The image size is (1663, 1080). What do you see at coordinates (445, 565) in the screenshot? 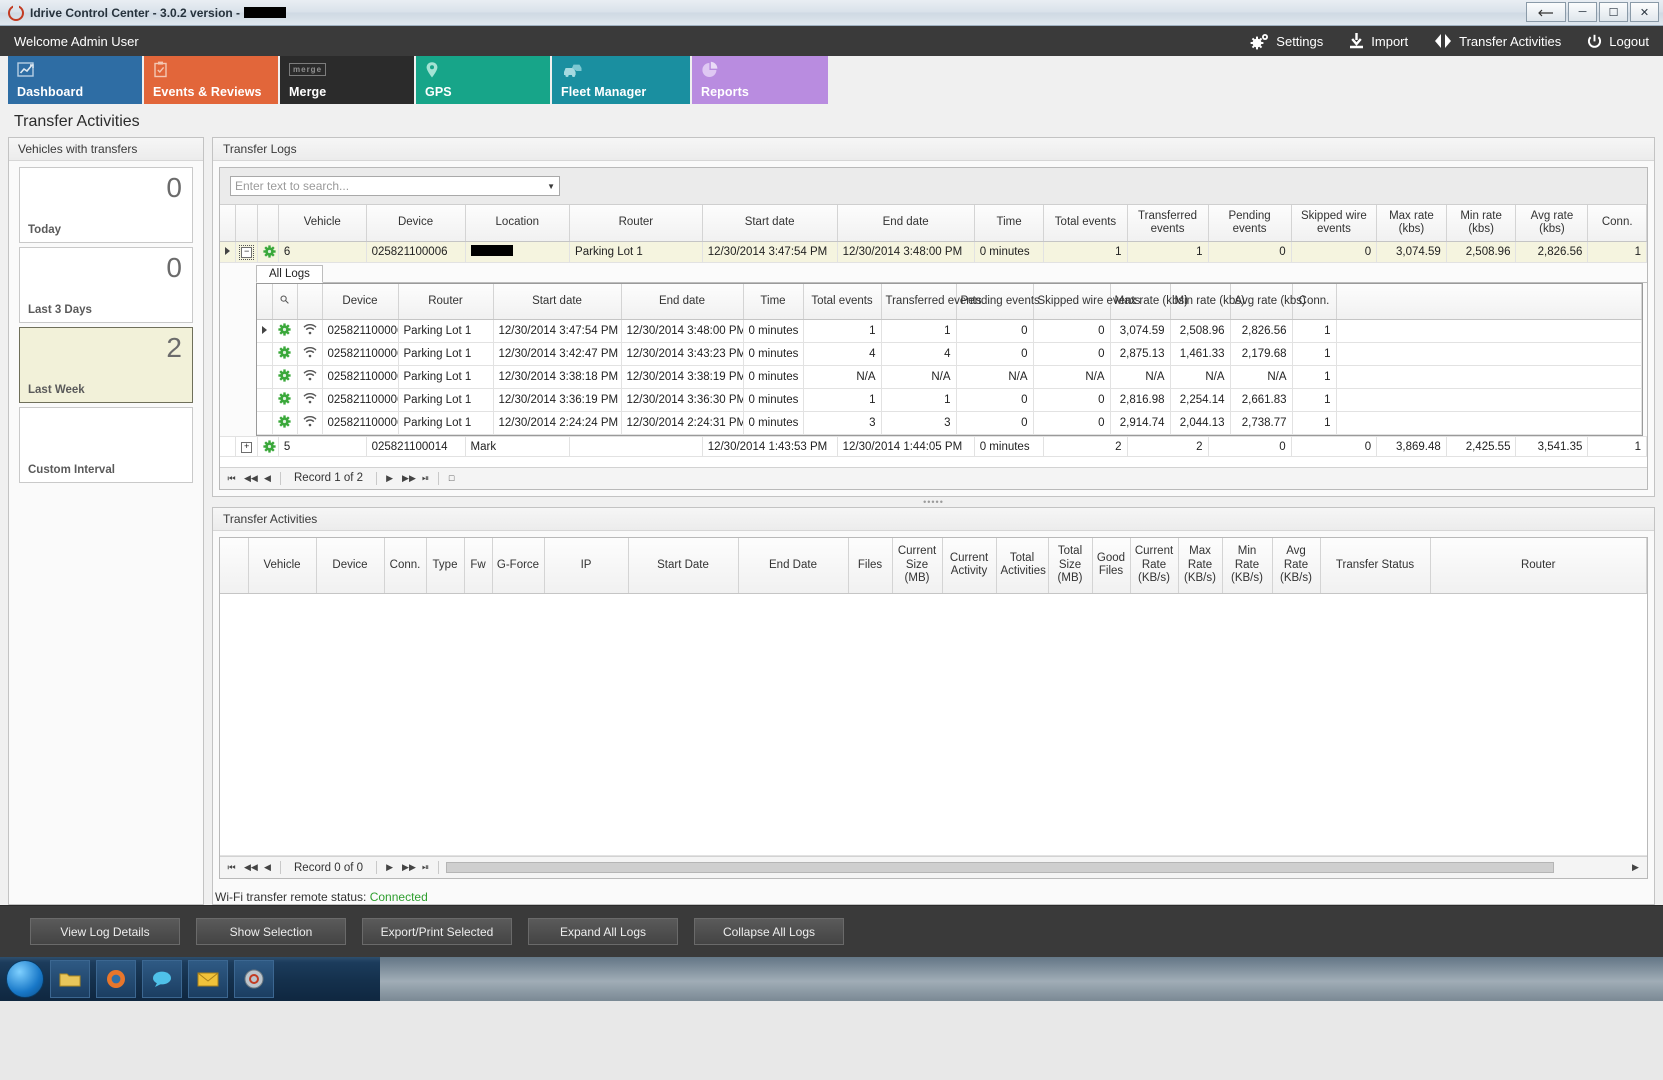
I see `ta-th-type: Type` at bounding box center [445, 565].